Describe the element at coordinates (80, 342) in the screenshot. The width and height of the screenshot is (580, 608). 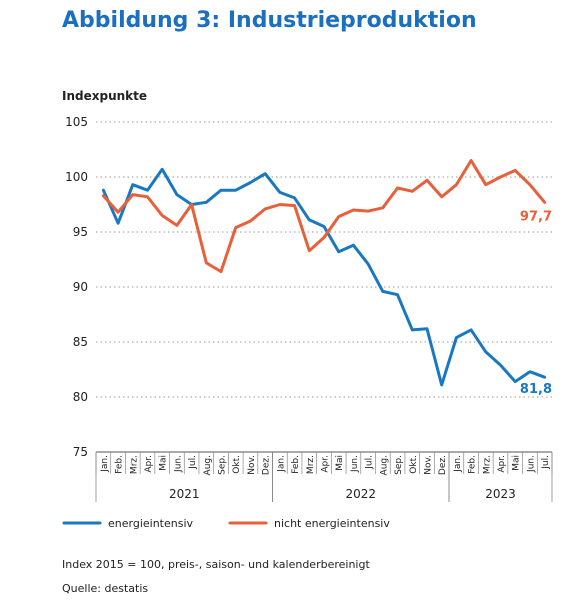
I see `y-tick-label: 85` at that location.